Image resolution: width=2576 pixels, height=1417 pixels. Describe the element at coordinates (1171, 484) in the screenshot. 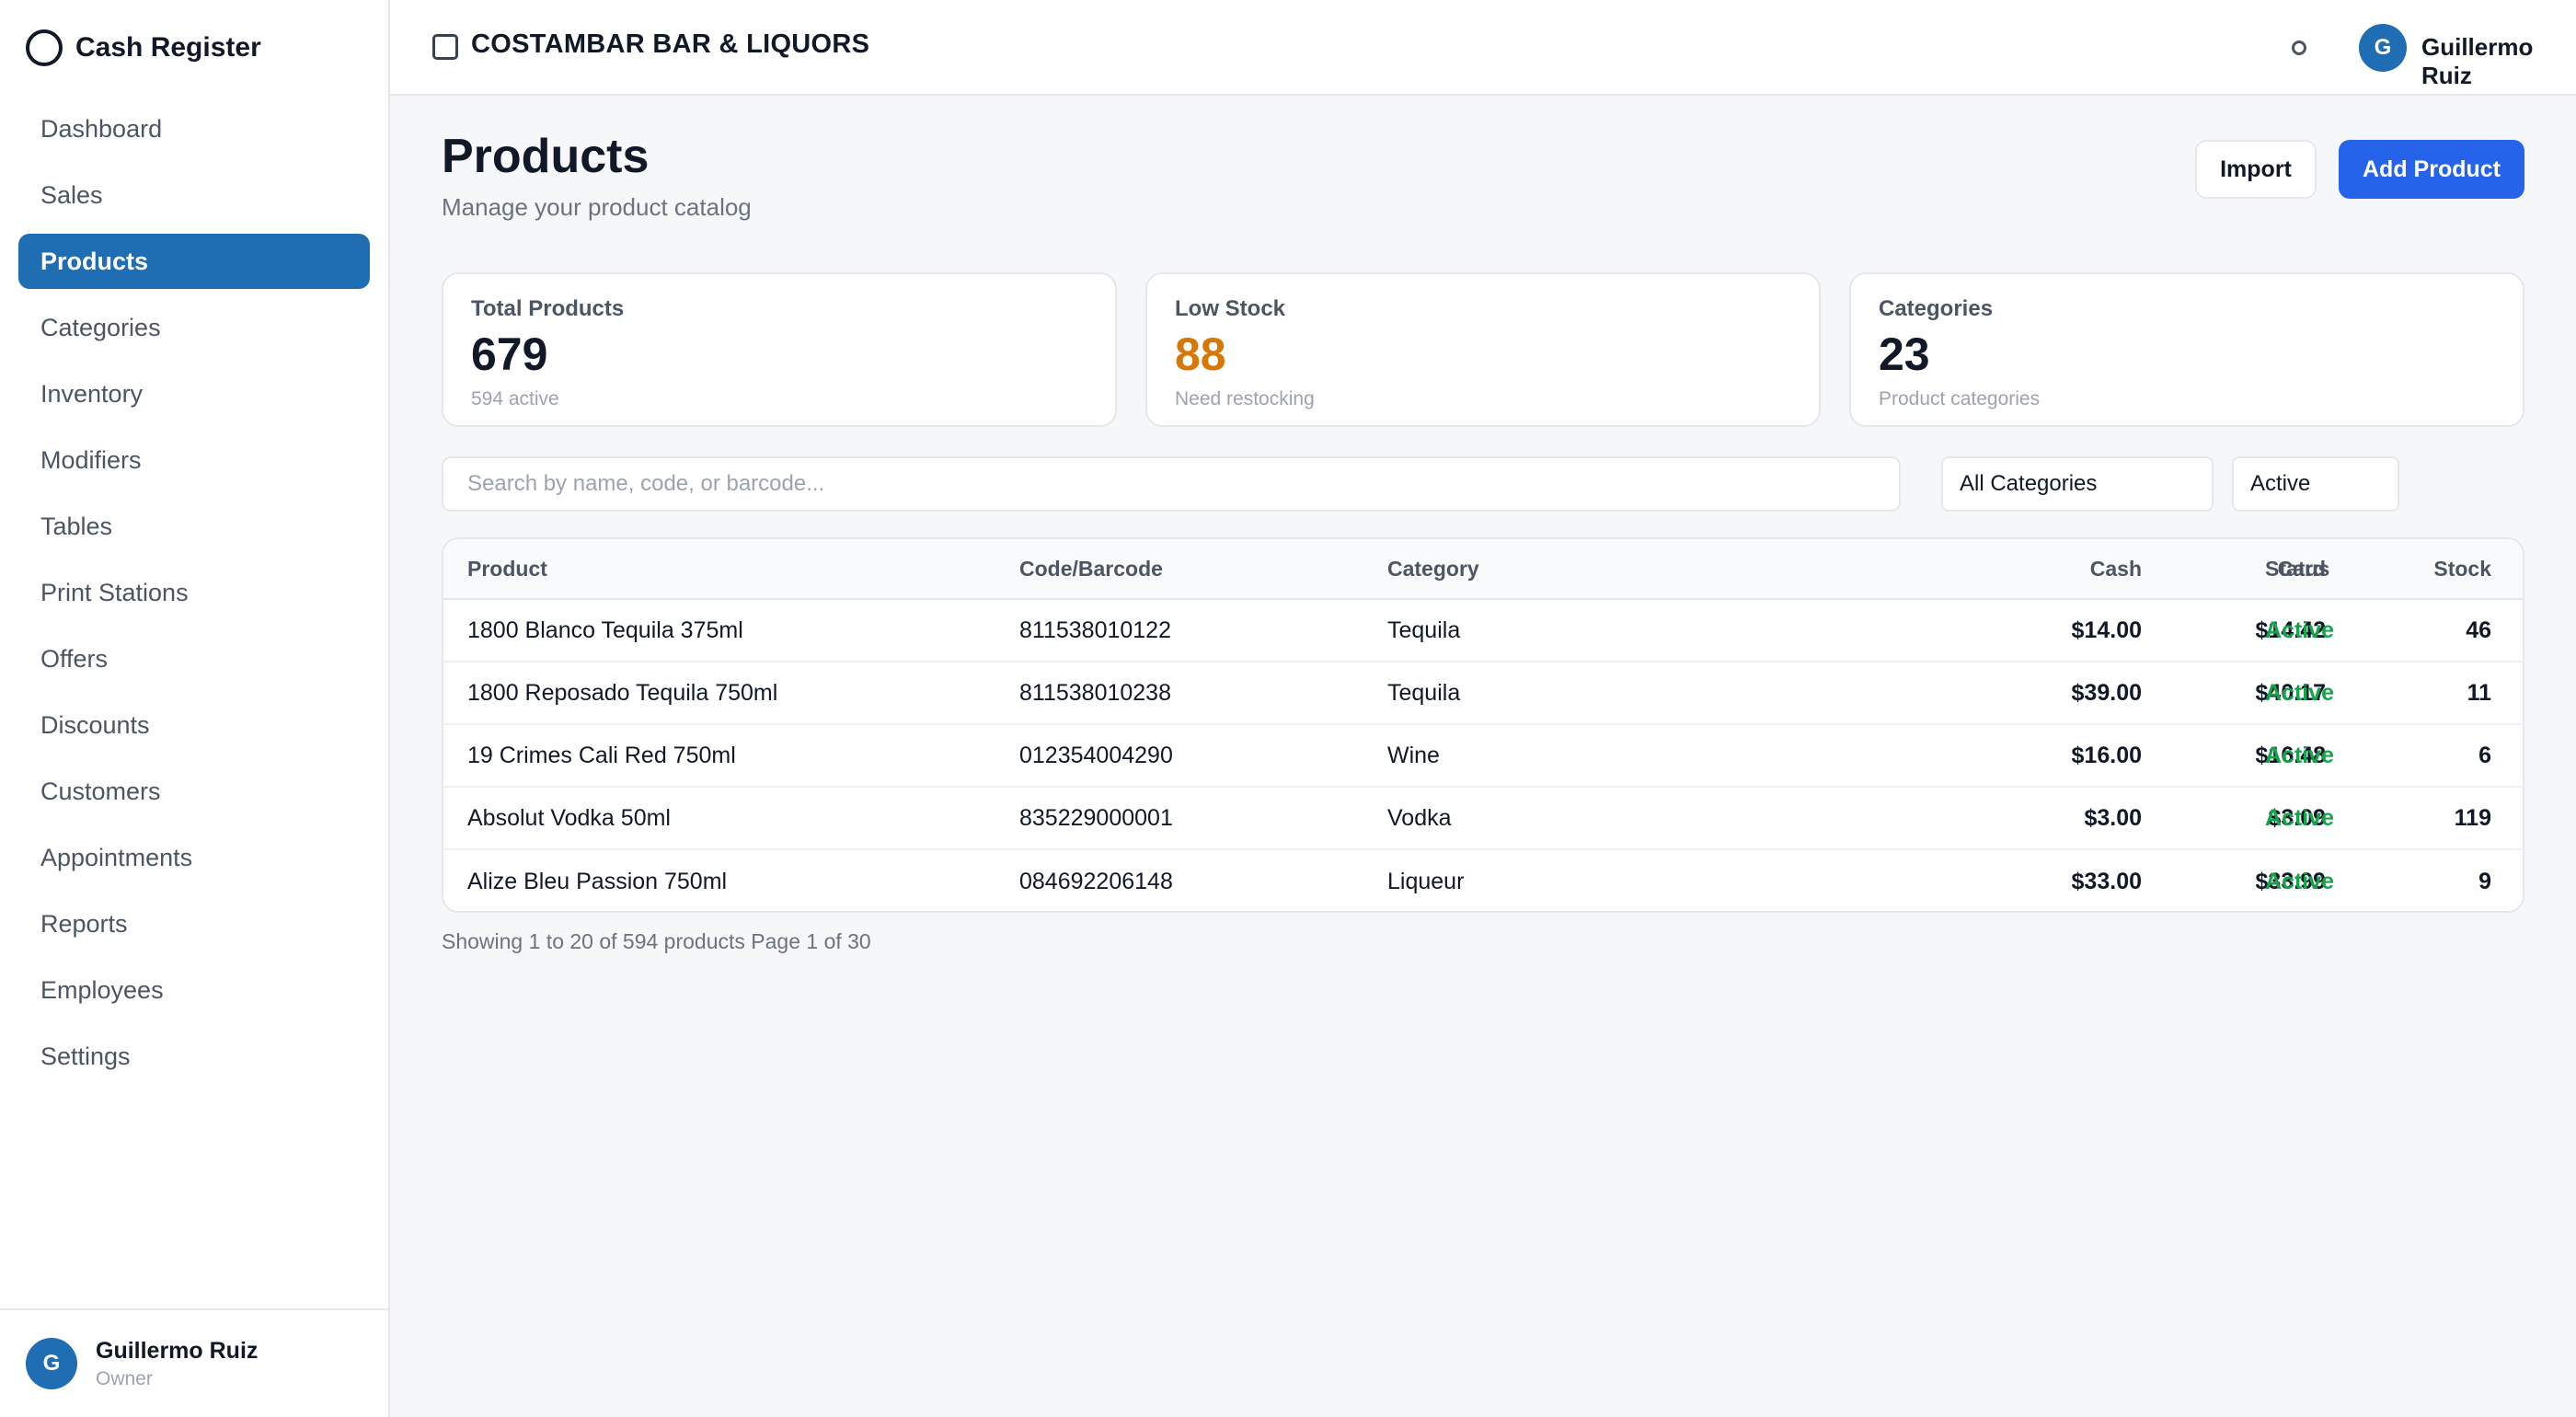

I see `search-input` at that location.